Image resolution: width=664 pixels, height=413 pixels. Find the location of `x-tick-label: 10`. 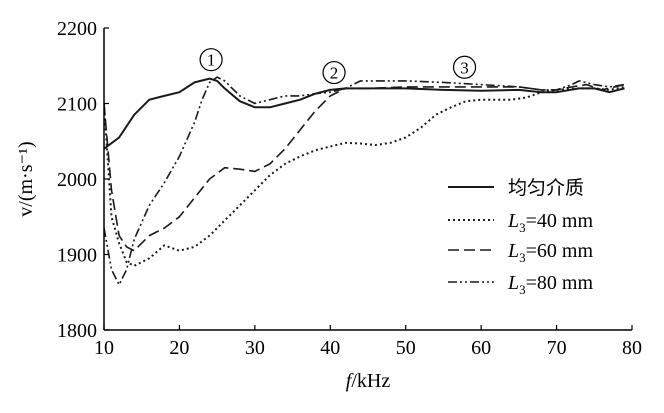

x-tick-label: 10 is located at coordinates (104, 348).